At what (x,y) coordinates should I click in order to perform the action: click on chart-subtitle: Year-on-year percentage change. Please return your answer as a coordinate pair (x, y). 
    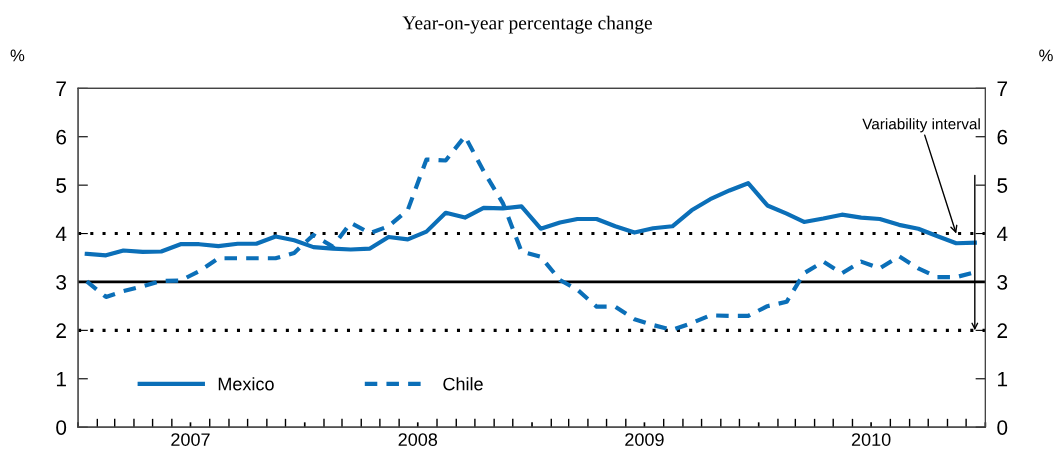
    Looking at the image, I should click on (527, 24).